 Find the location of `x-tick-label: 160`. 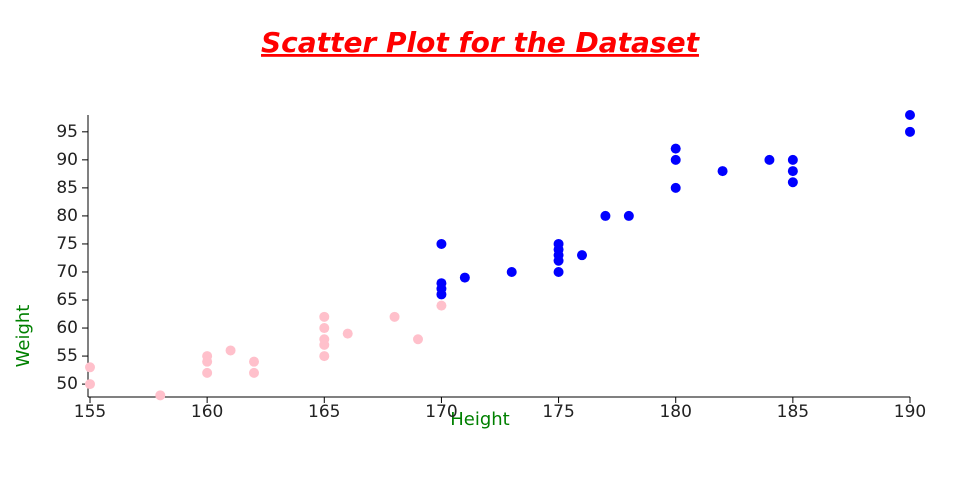

x-tick-label: 160 is located at coordinates (207, 412).